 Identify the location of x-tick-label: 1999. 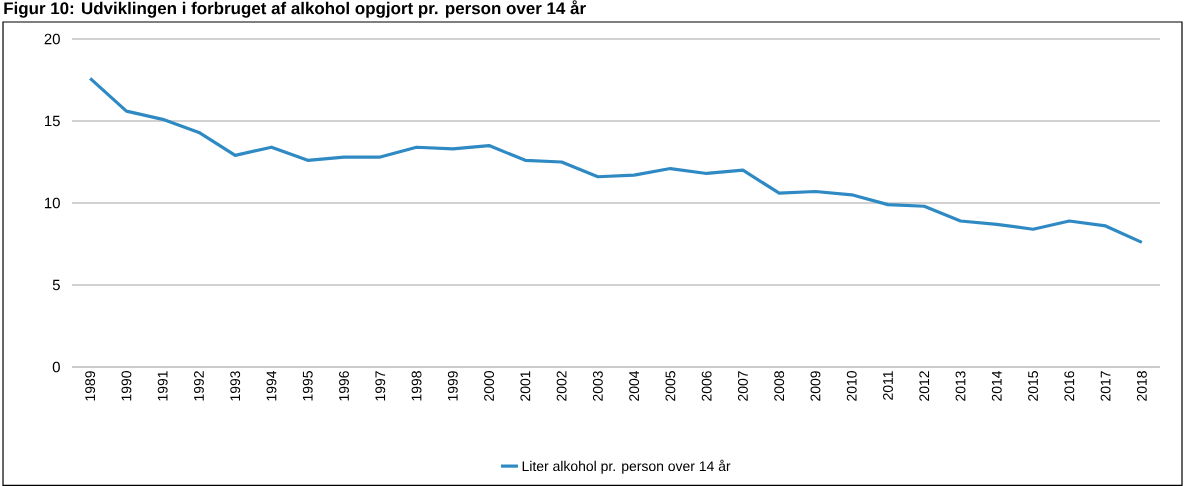
(452, 386).